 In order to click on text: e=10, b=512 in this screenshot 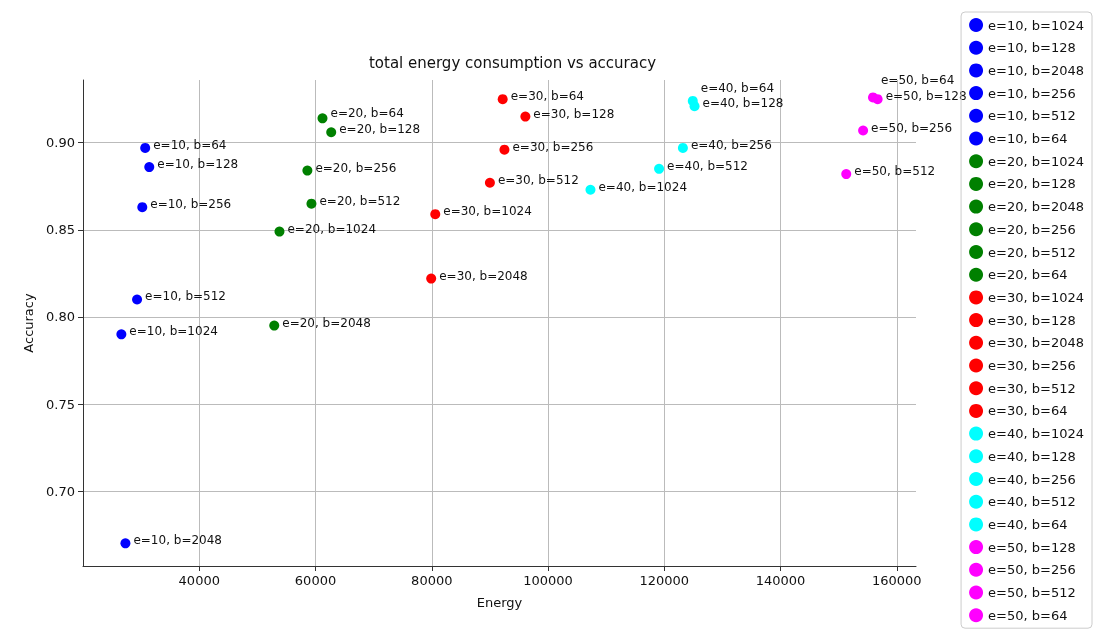, I will do `click(185, 296)`.